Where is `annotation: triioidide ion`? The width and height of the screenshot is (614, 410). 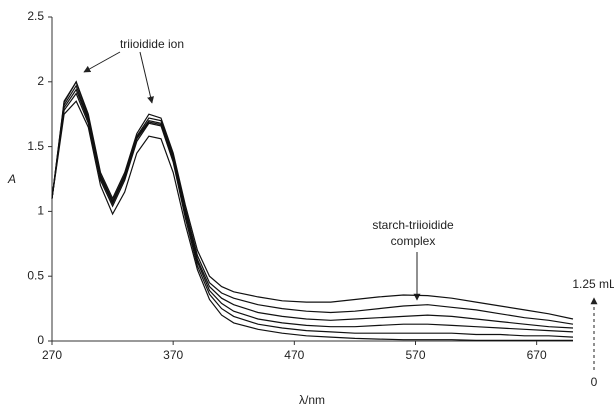 annotation: triioidide ion is located at coordinates (152, 44).